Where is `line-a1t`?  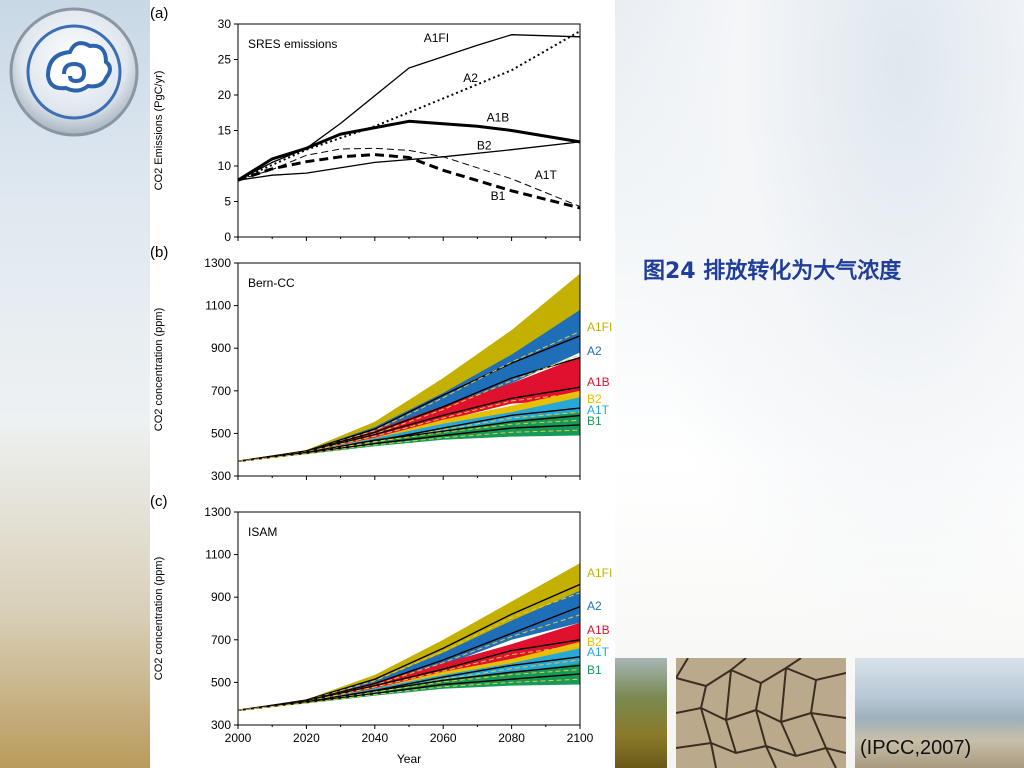 line-a1t is located at coordinates (409, 177).